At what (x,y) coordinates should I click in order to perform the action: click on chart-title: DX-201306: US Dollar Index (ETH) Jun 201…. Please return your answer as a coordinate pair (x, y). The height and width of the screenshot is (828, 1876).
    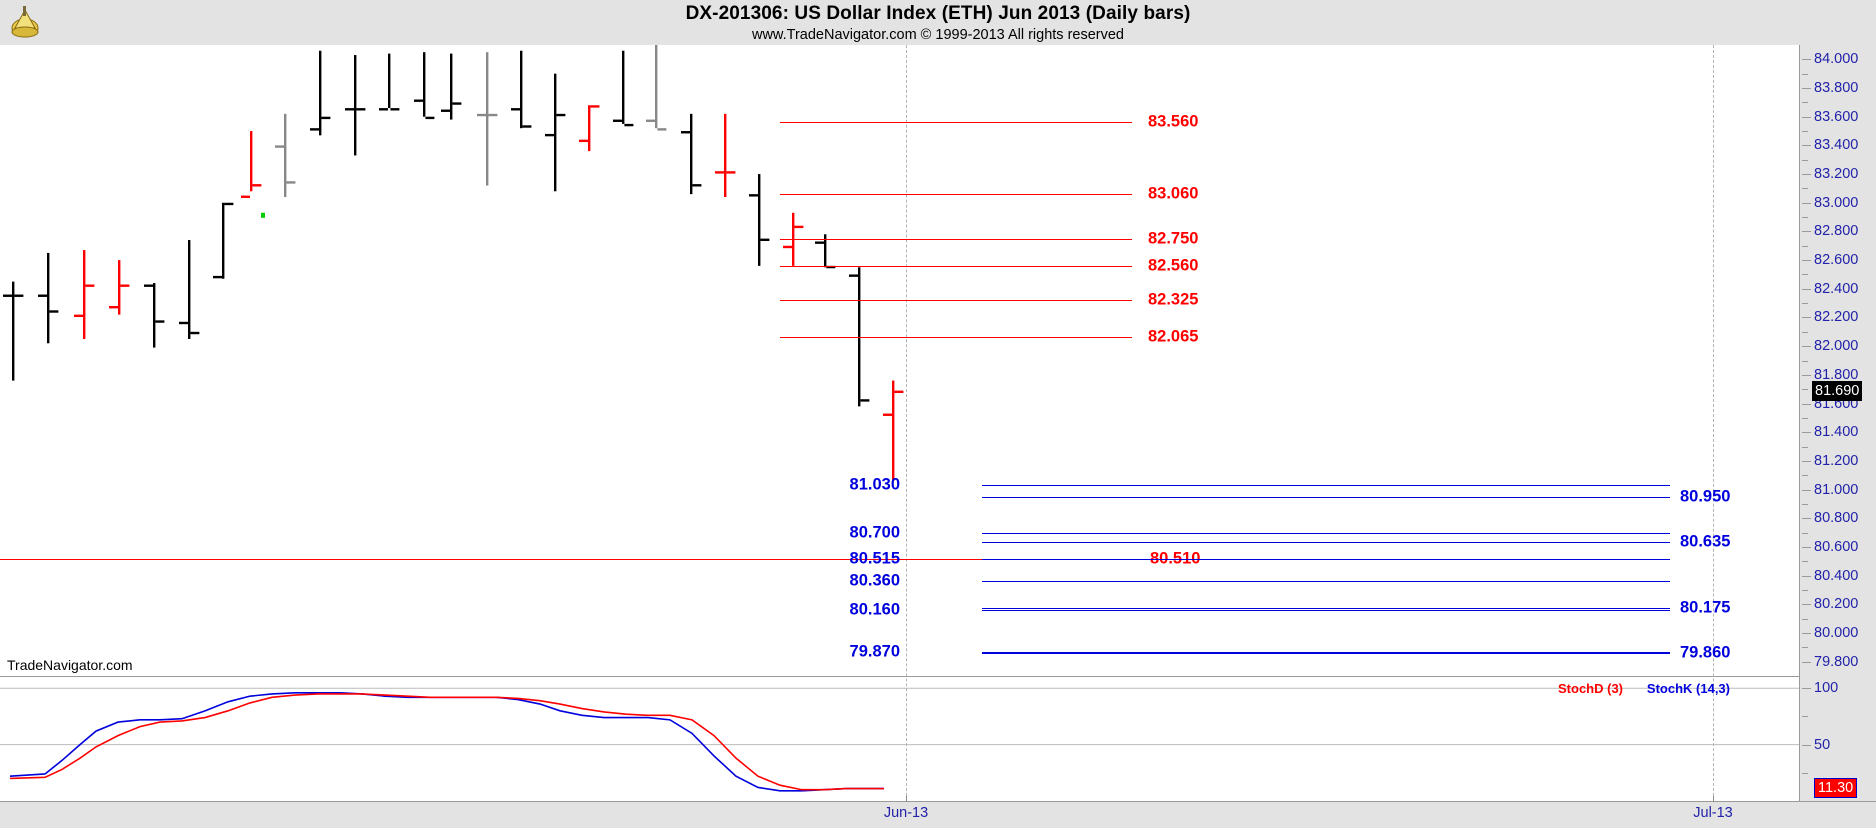
    Looking at the image, I should click on (938, 13).